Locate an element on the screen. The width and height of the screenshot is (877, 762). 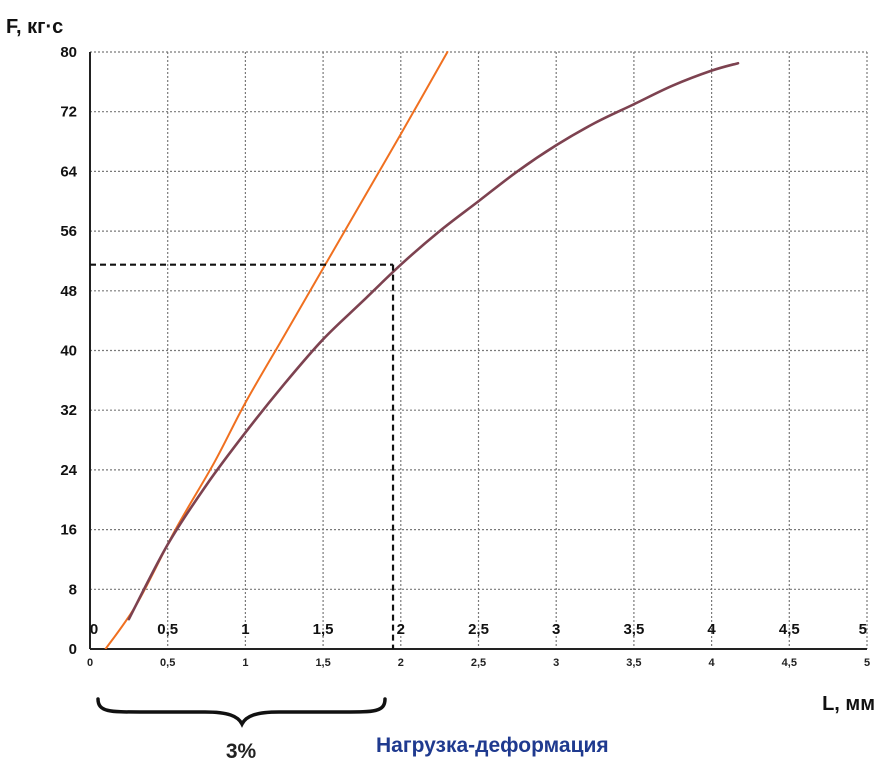
y-tick-label: 24 is located at coordinates (68, 470).